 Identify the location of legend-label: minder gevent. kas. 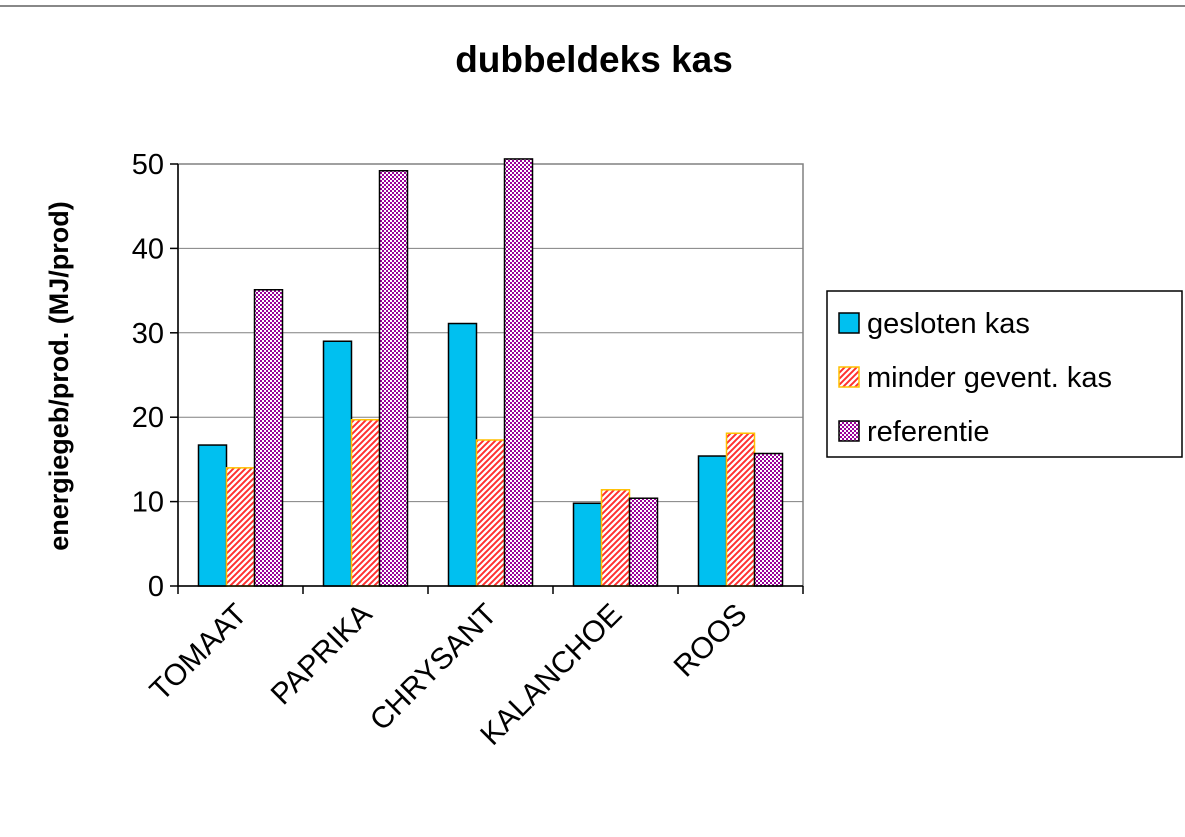
(989, 378).